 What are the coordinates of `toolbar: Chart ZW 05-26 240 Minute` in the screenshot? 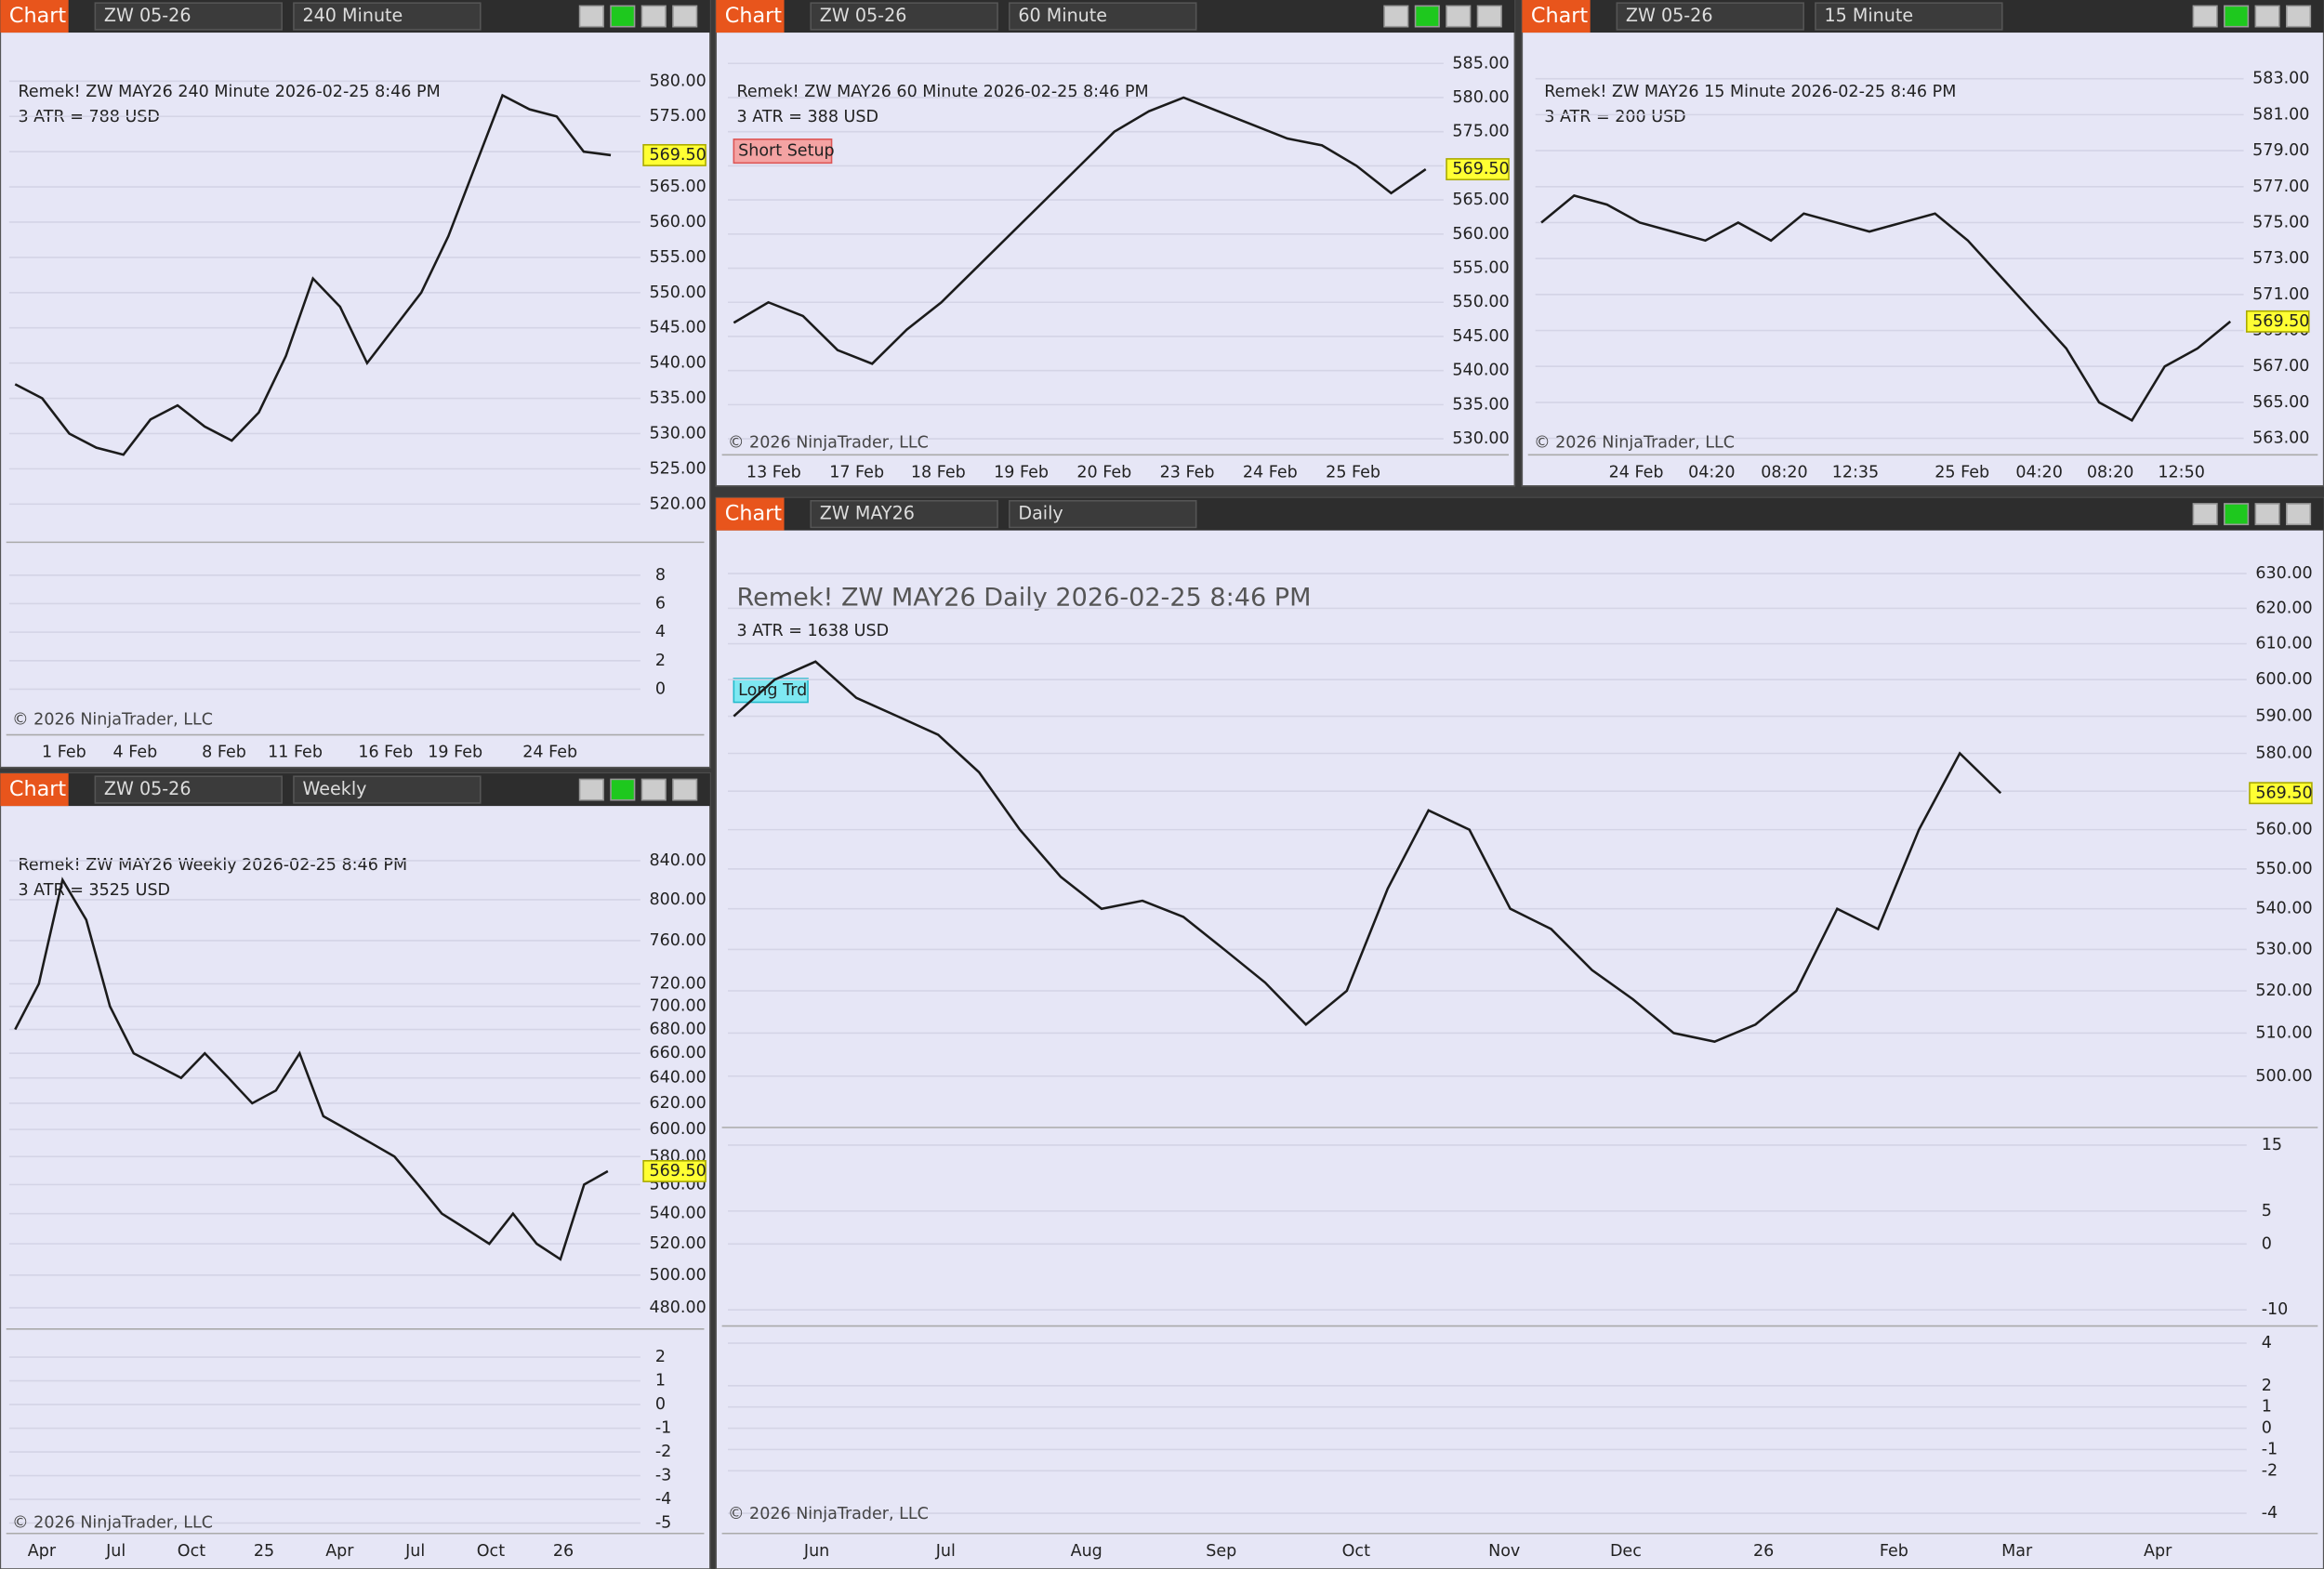 It's located at (355, 16).